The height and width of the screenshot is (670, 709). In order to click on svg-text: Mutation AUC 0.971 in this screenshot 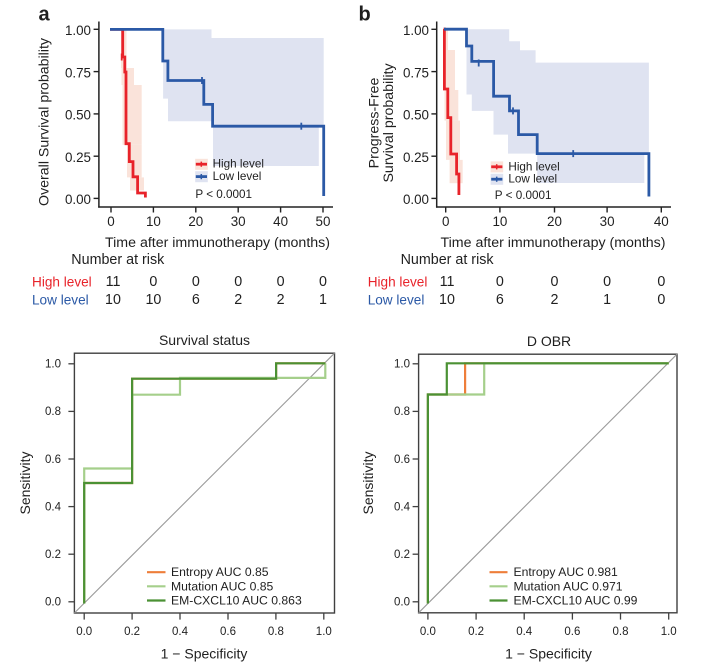, I will do `click(568, 586)`.